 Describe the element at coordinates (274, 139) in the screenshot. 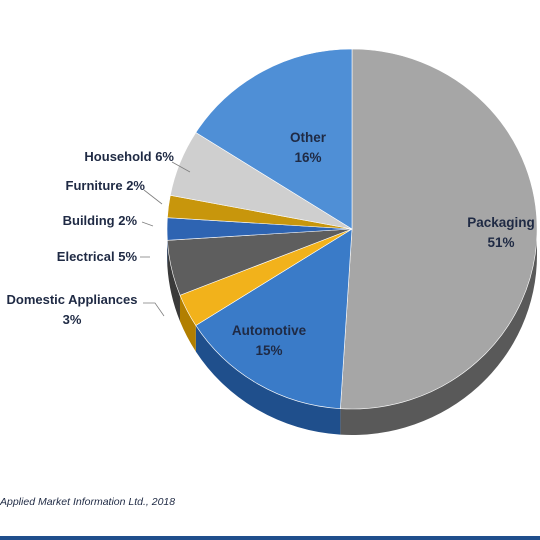

I see `pie-slice-other` at that location.